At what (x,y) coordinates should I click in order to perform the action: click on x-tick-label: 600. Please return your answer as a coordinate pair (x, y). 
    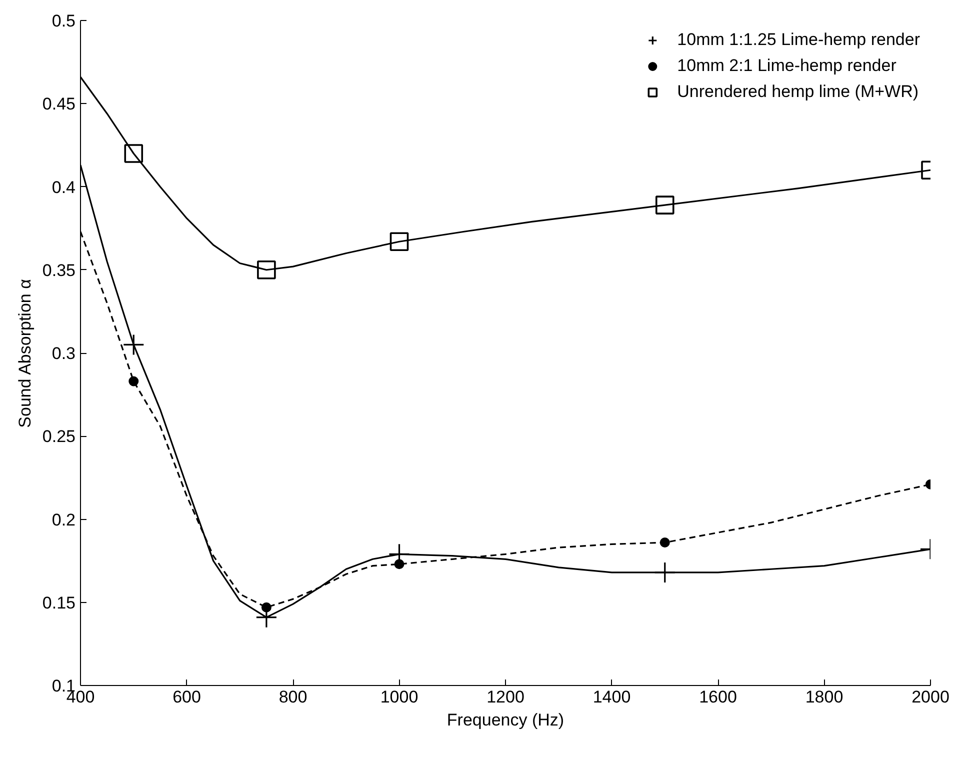
    Looking at the image, I should click on (186, 697).